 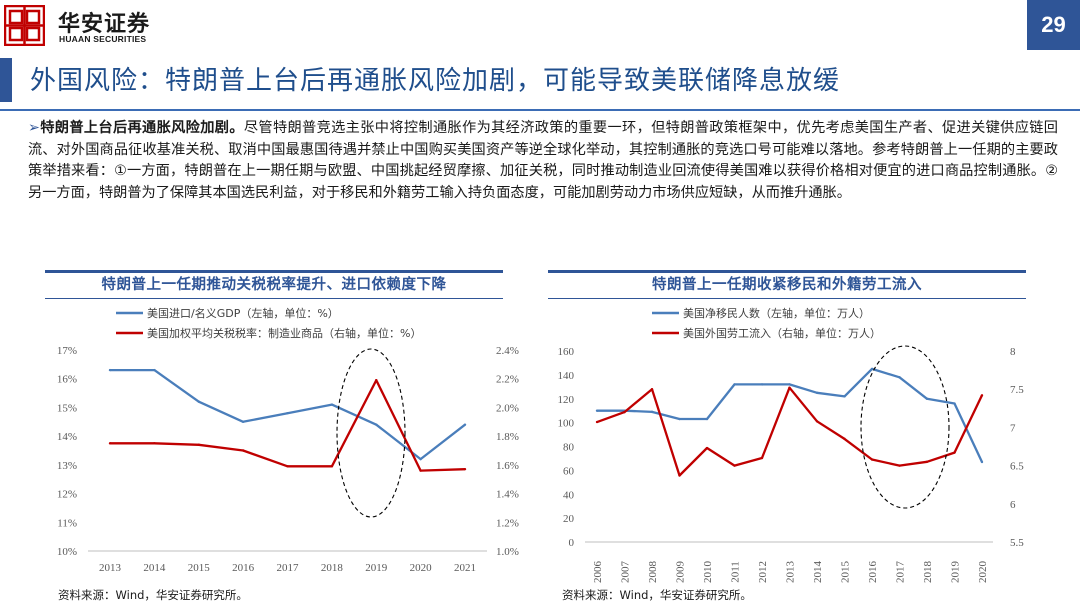 I want to click on chart1-left-tick-label: 17%, so click(x=67, y=351).